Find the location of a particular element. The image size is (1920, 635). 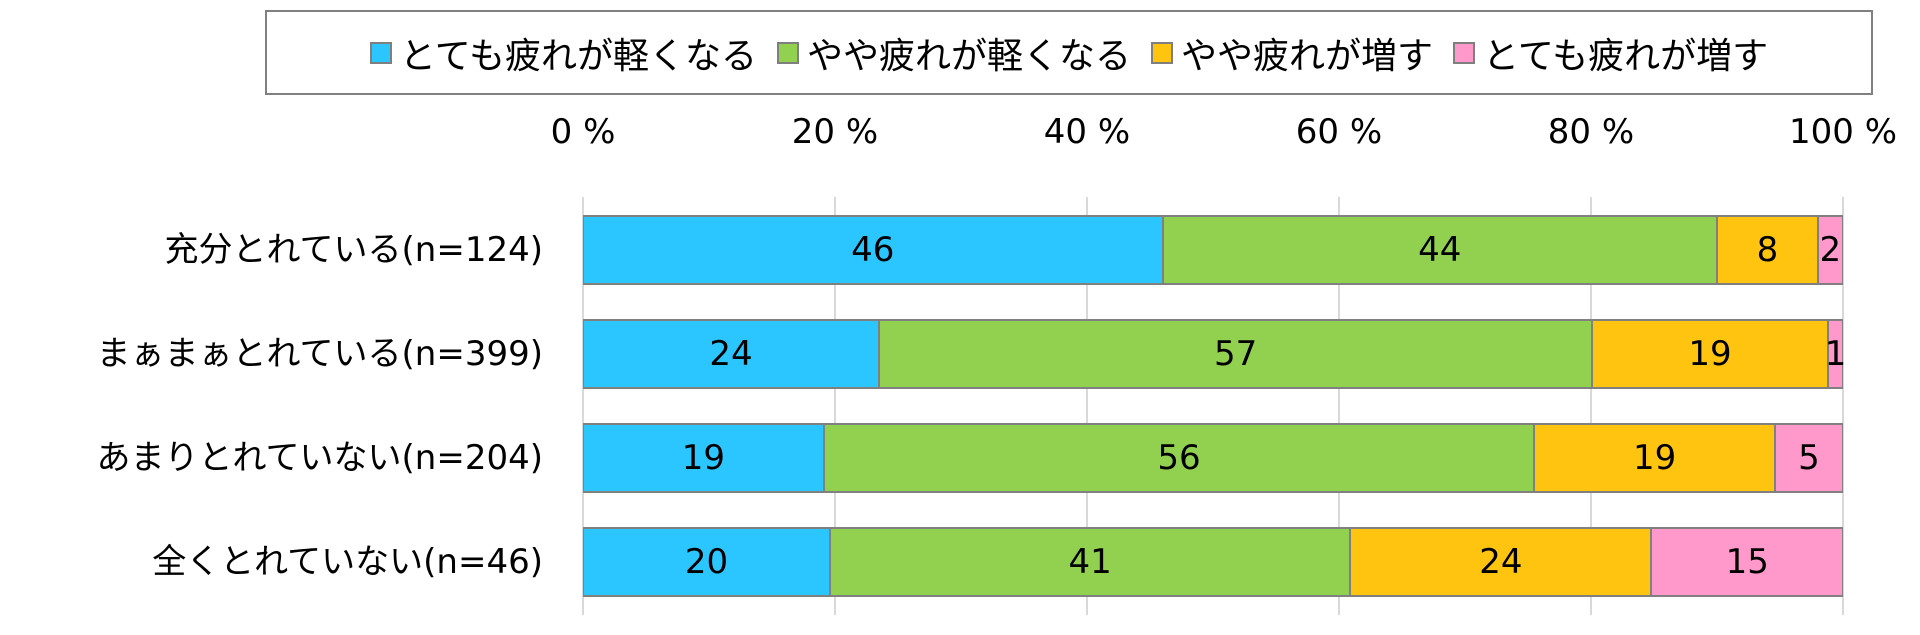

bar-segment: 5 is located at coordinates (1808, 458).